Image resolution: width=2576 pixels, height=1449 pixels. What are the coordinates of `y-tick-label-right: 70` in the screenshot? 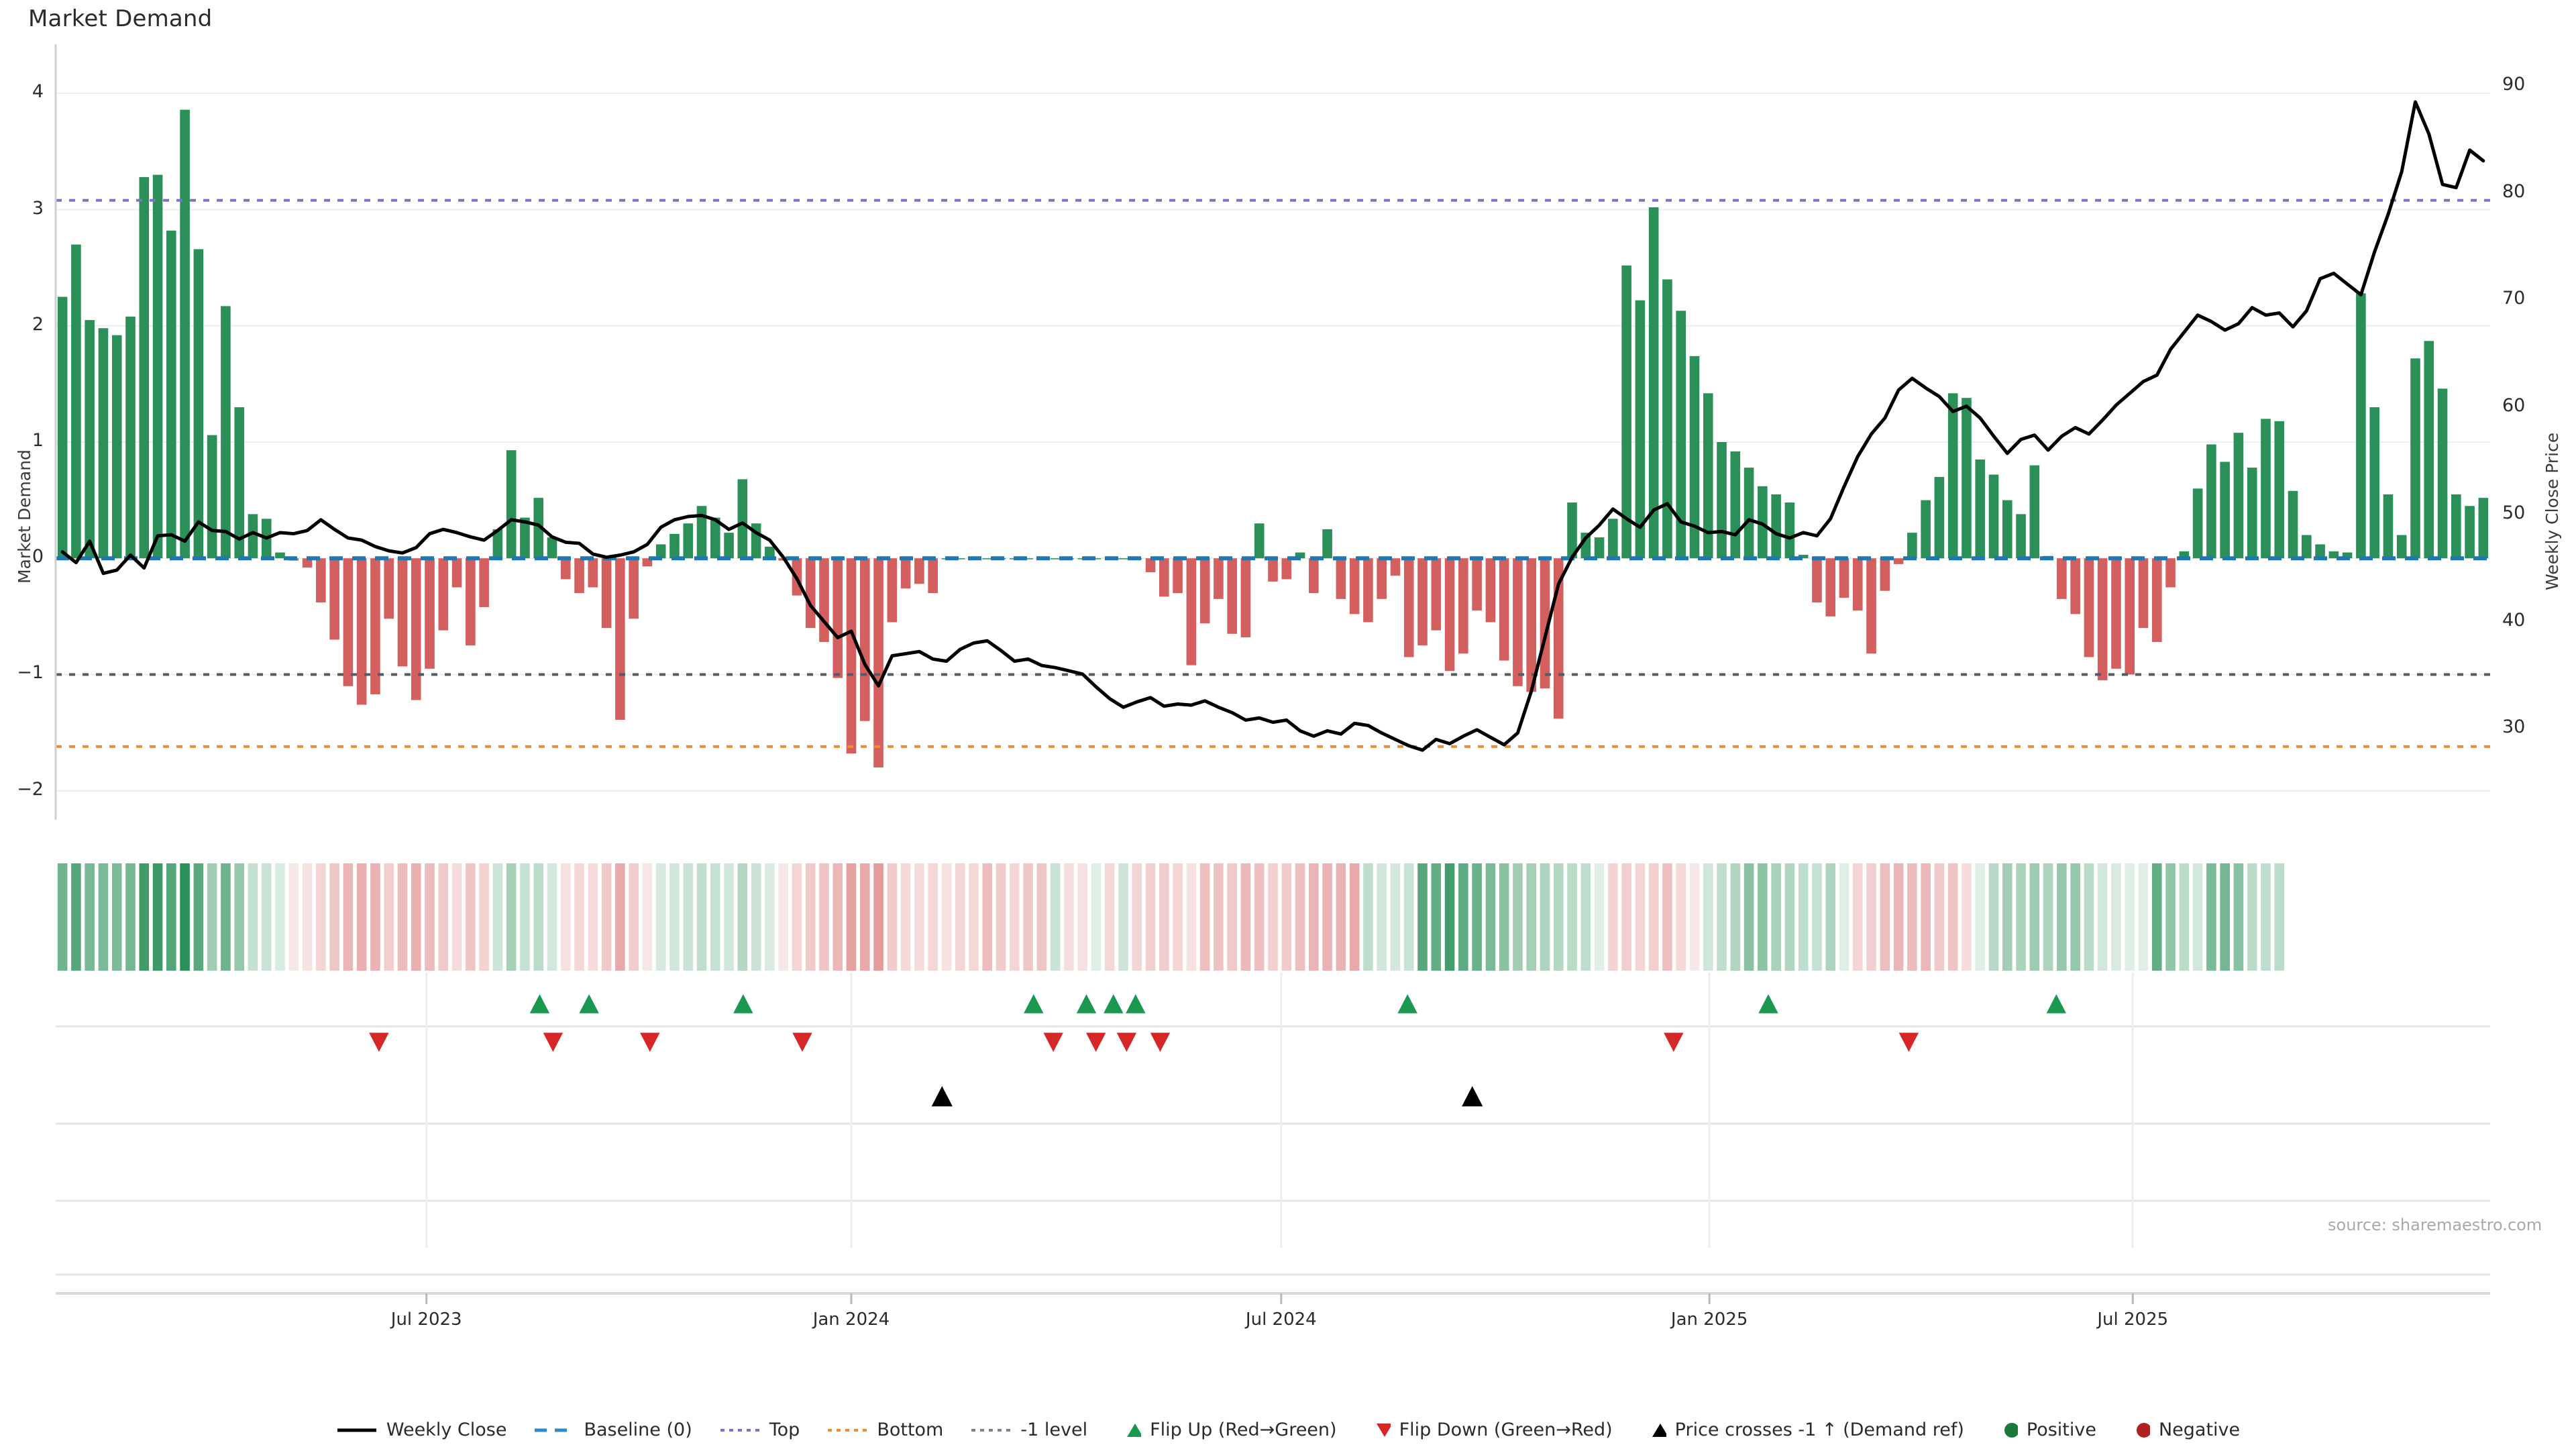 It's located at (2514, 298).